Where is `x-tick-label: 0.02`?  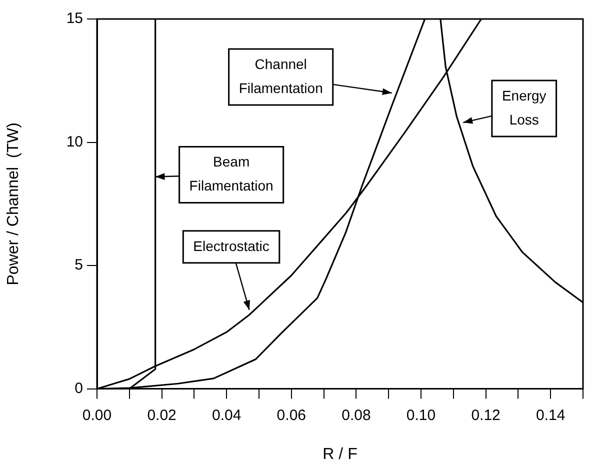
x-tick-label: 0.02 is located at coordinates (161, 415).